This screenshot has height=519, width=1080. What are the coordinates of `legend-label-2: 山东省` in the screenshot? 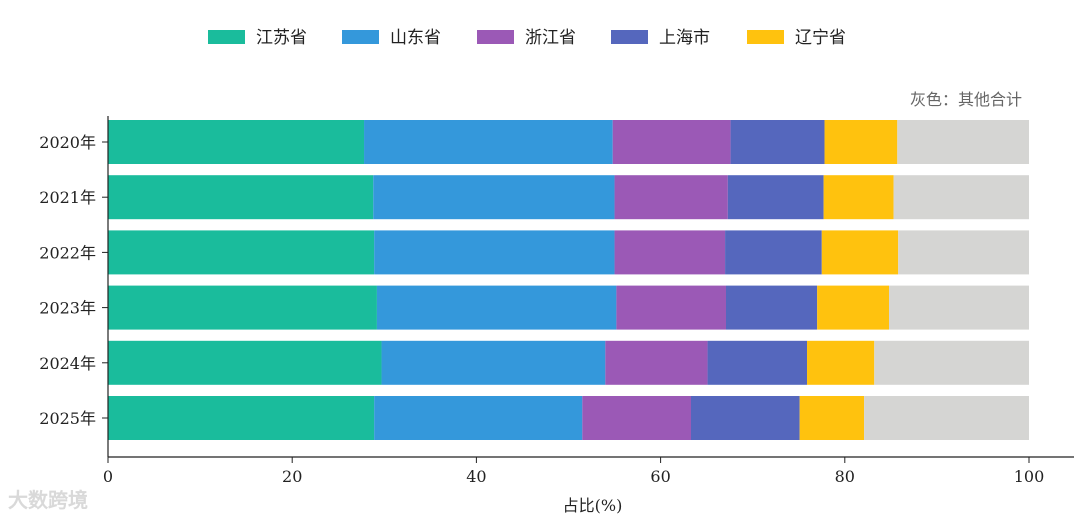 It's located at (415, 38).